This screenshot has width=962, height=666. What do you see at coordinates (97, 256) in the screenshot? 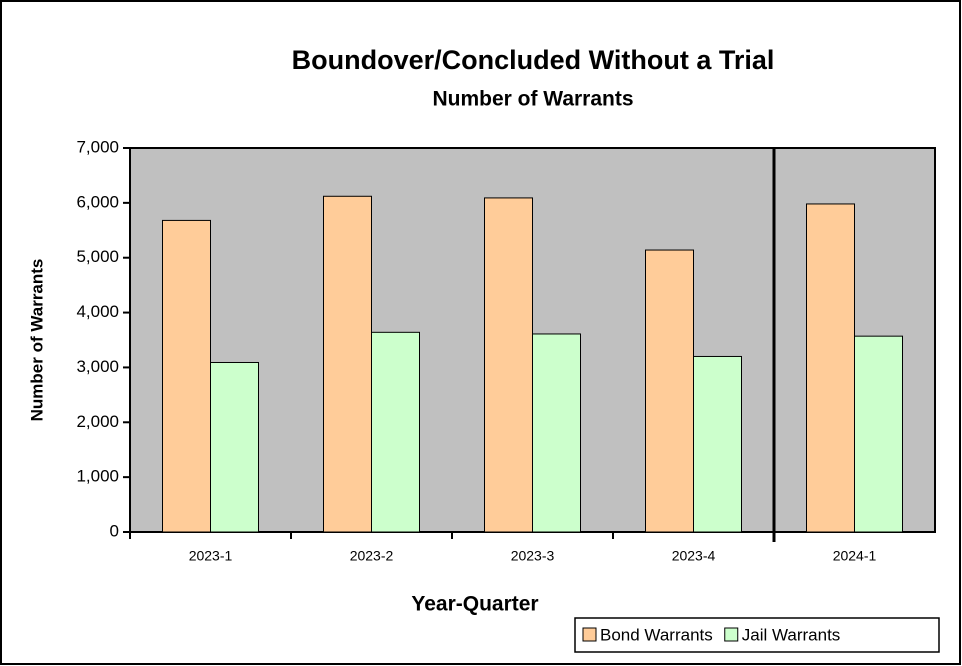
I see `y-tick-label: 5,000` at bounding box center [97, 256].